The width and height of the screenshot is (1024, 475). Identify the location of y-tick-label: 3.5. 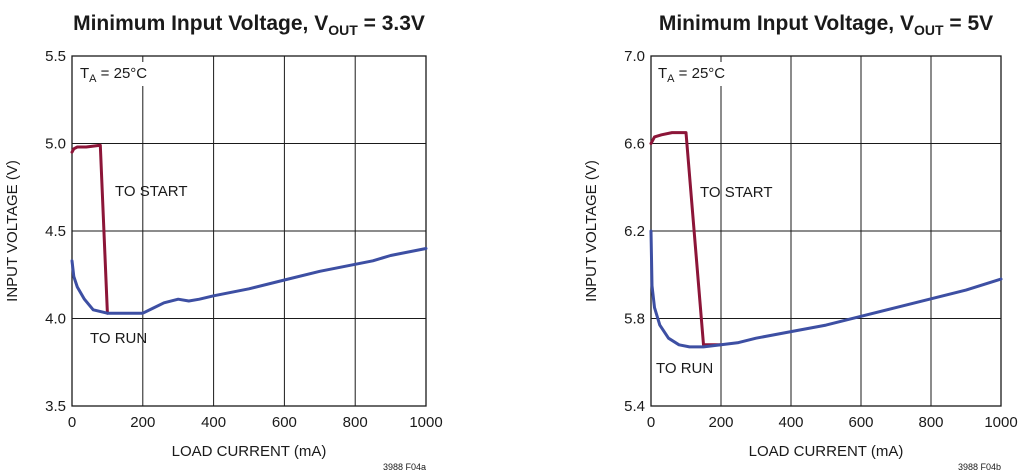
(55, 406).